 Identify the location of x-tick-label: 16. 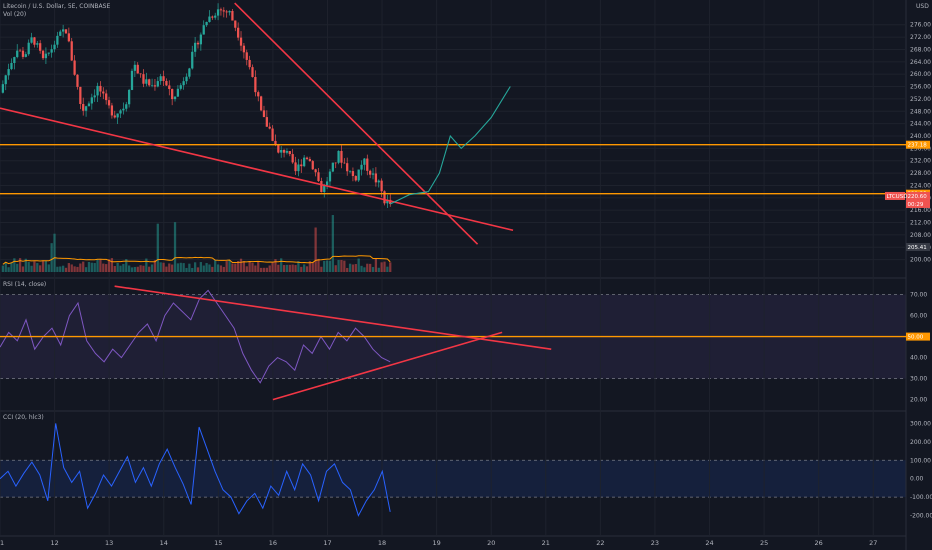
(273, 543).